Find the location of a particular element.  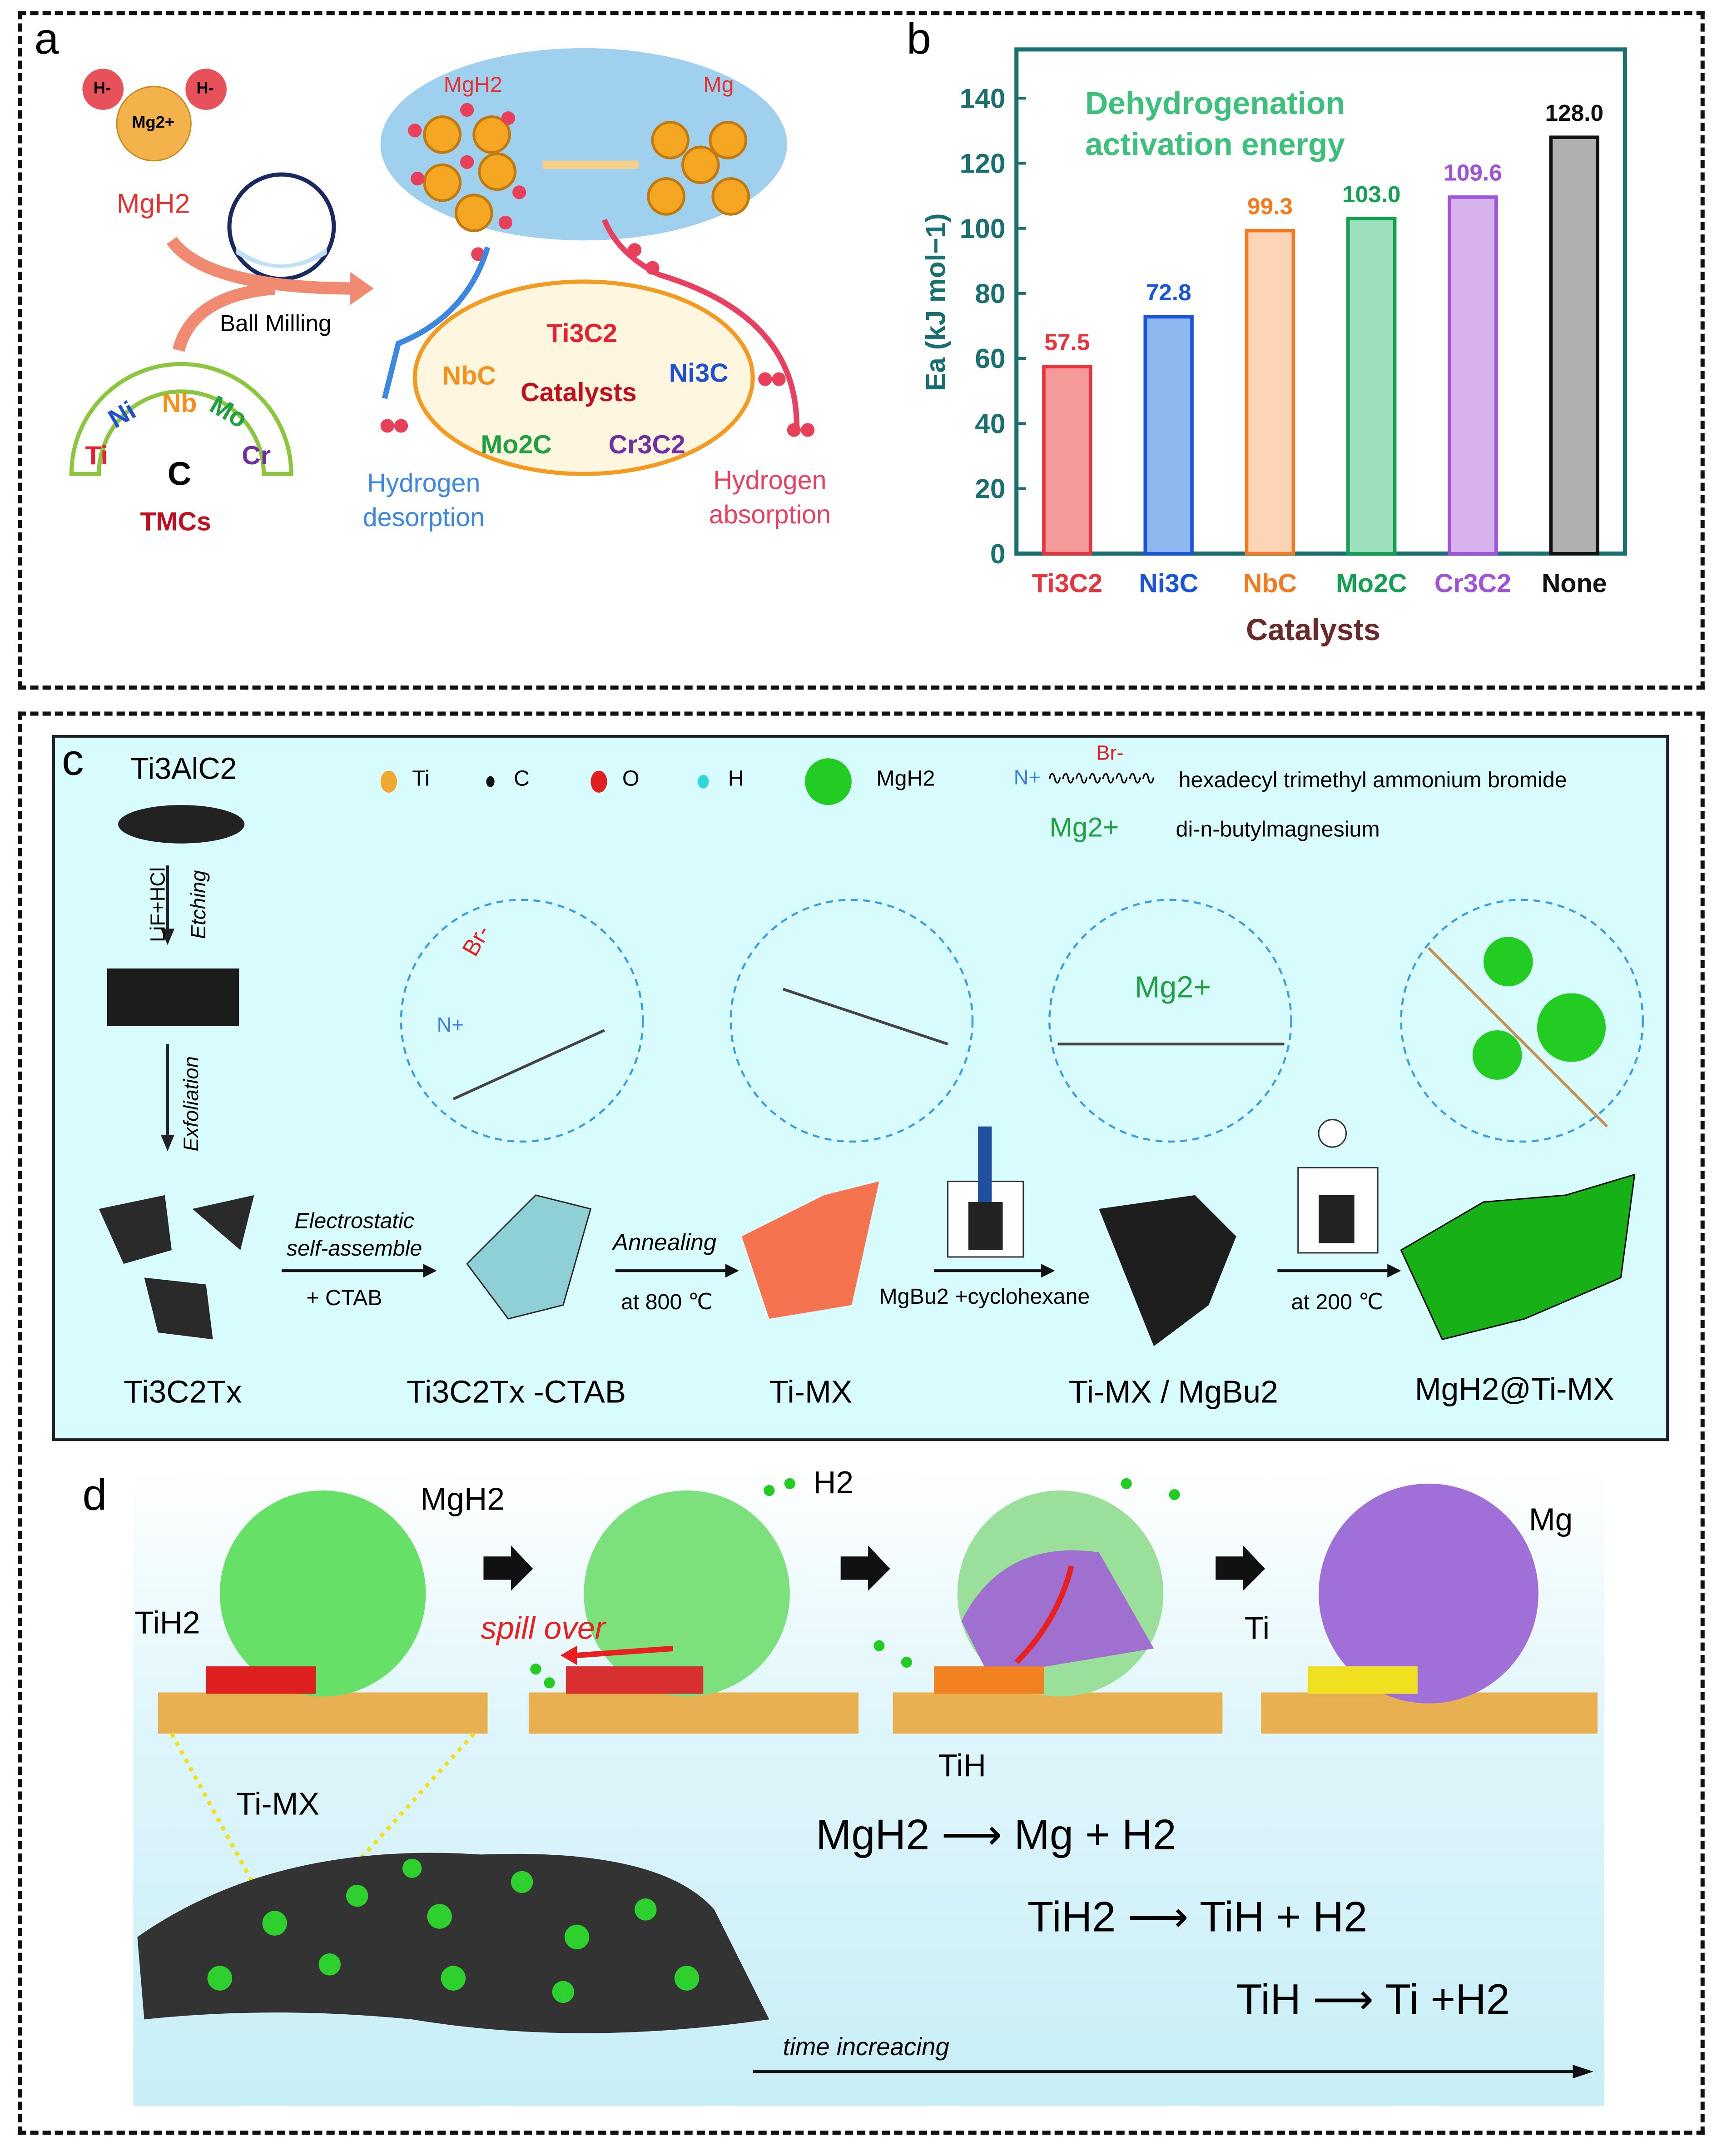

step3: MgBu2 +cyclohexane is located at coordinates (984, 1297).